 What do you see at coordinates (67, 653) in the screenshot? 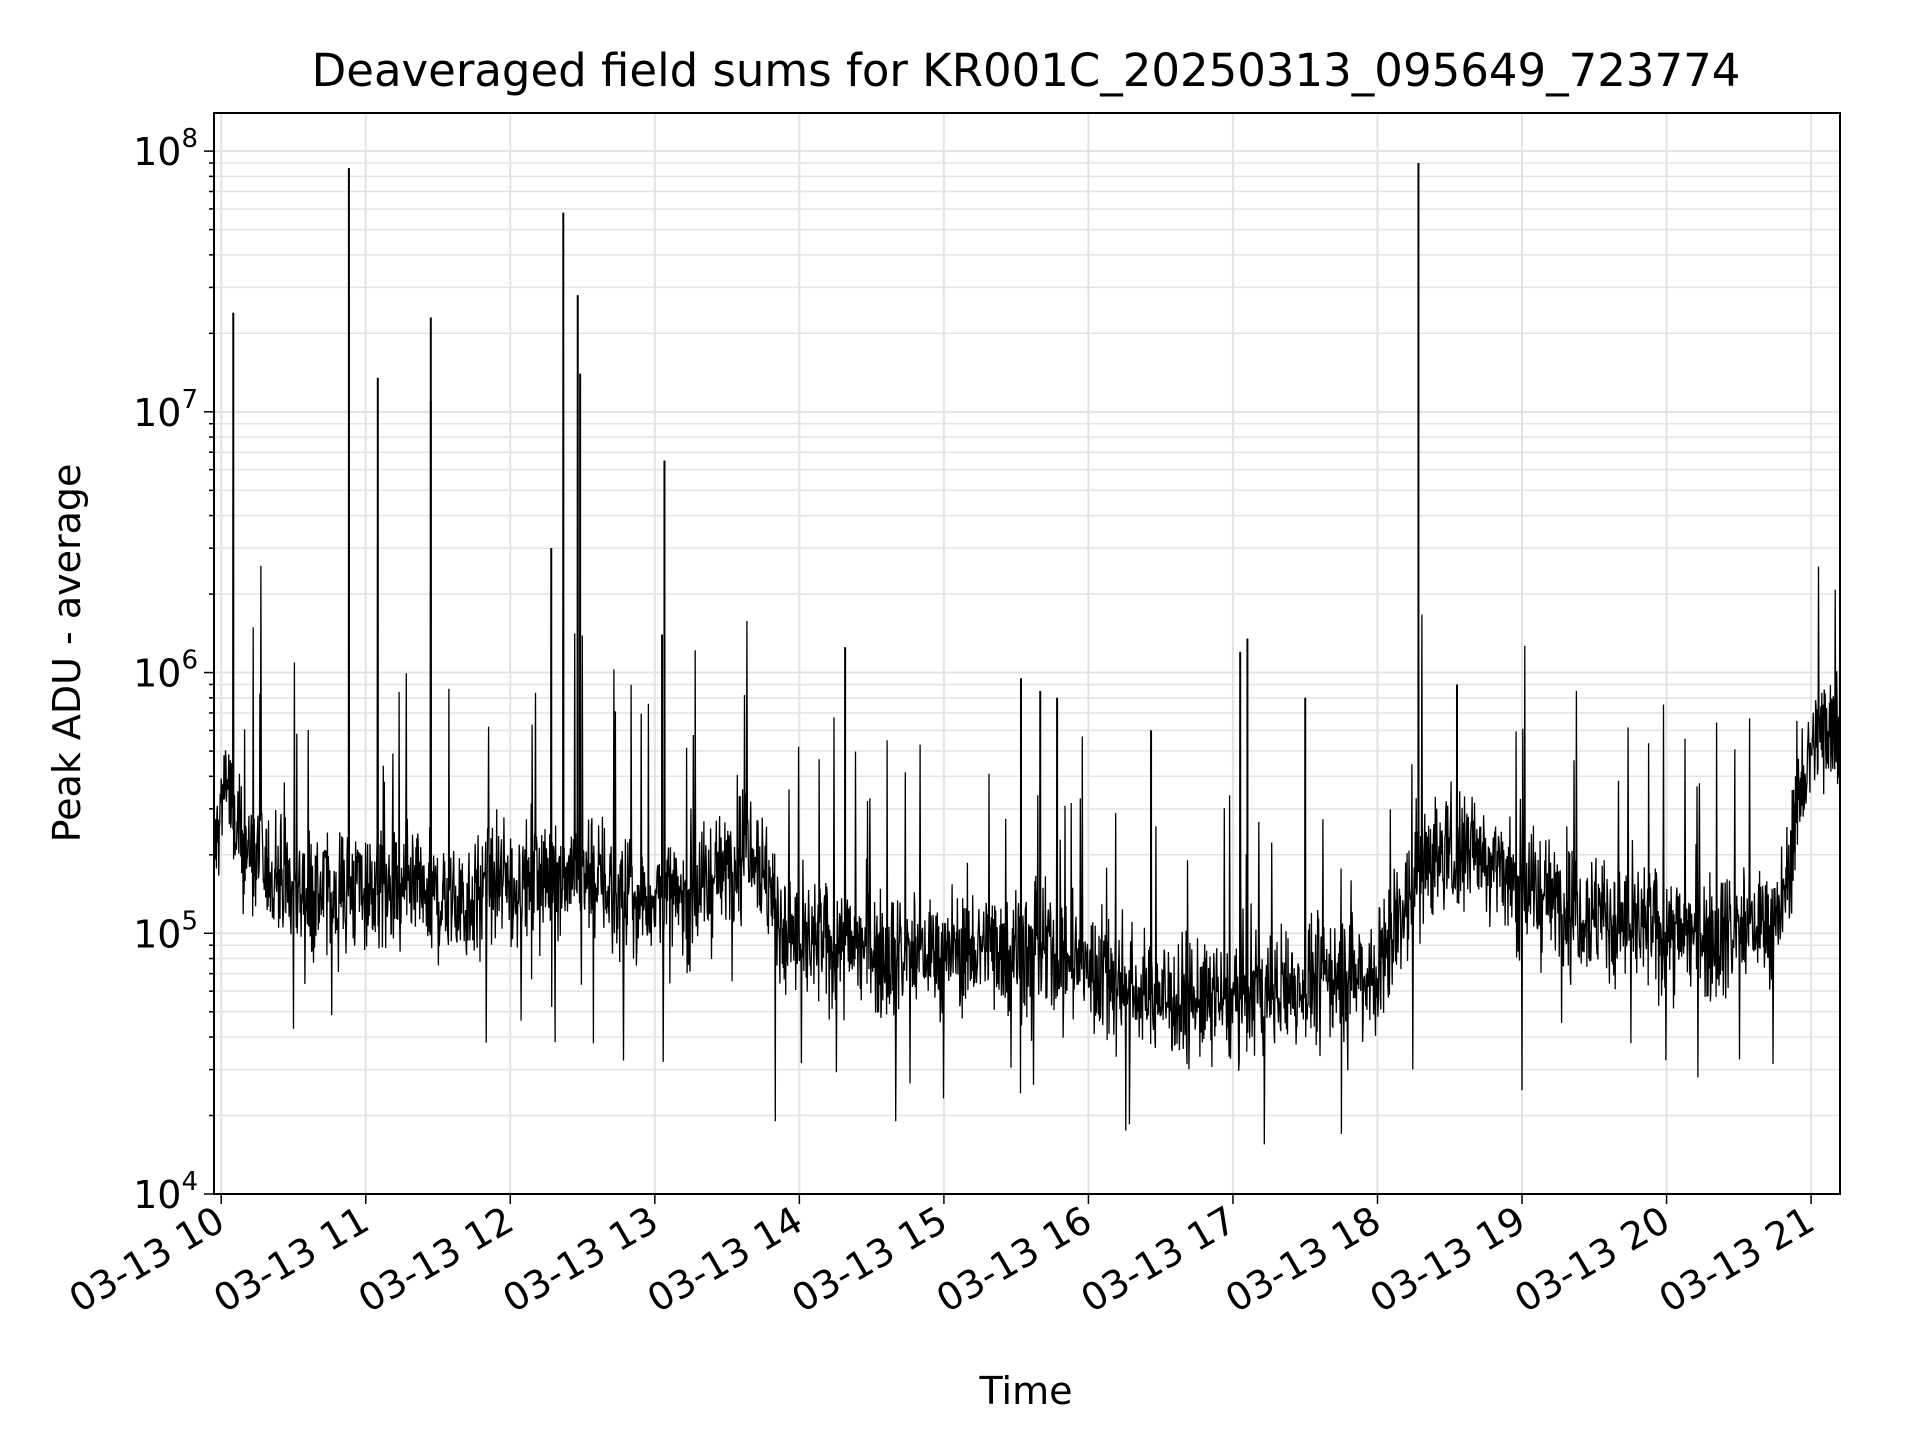
I see `y-axis-label: Peak ADU - average` at bounding box center [67, 653].